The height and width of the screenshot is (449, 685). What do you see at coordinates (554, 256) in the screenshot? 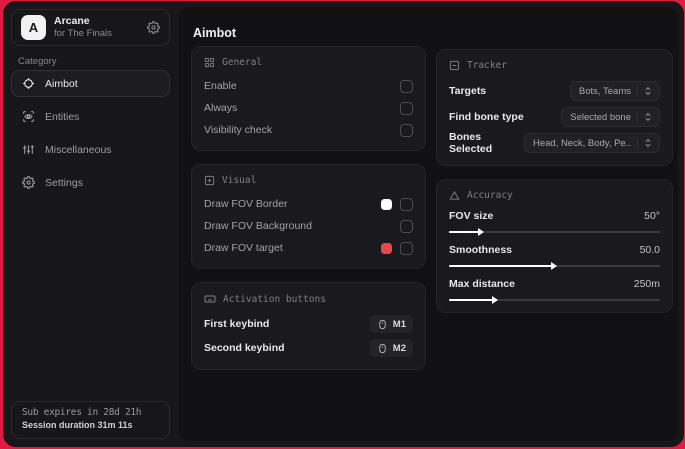
I see `smoothness-group: Smoothness 50.0` at bounding box center [554, 256].